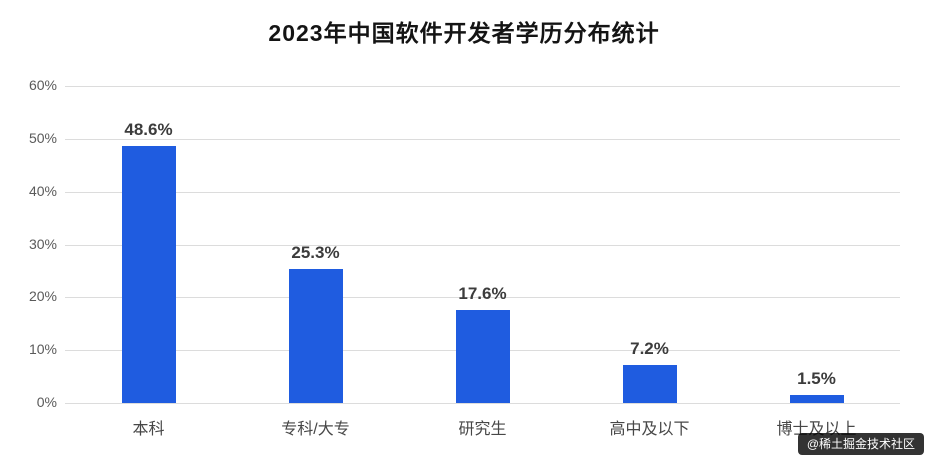 Image resolution: width=928 pixels, height=463 pixels. I want to click on chart-title: 2023年中国软件开发者学历分布统计, so click(464, 33).